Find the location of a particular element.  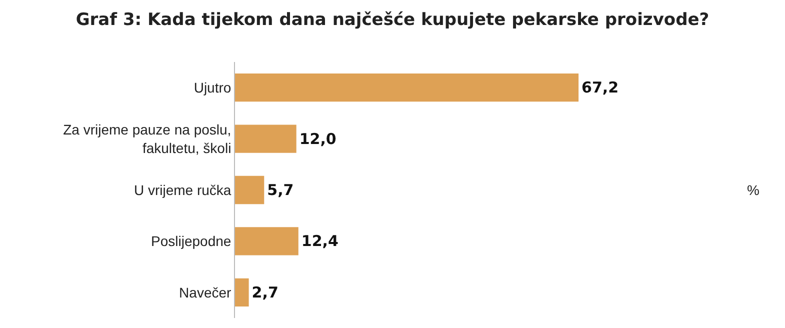

data-label: 5,7 is located at coordinates (280, 190).